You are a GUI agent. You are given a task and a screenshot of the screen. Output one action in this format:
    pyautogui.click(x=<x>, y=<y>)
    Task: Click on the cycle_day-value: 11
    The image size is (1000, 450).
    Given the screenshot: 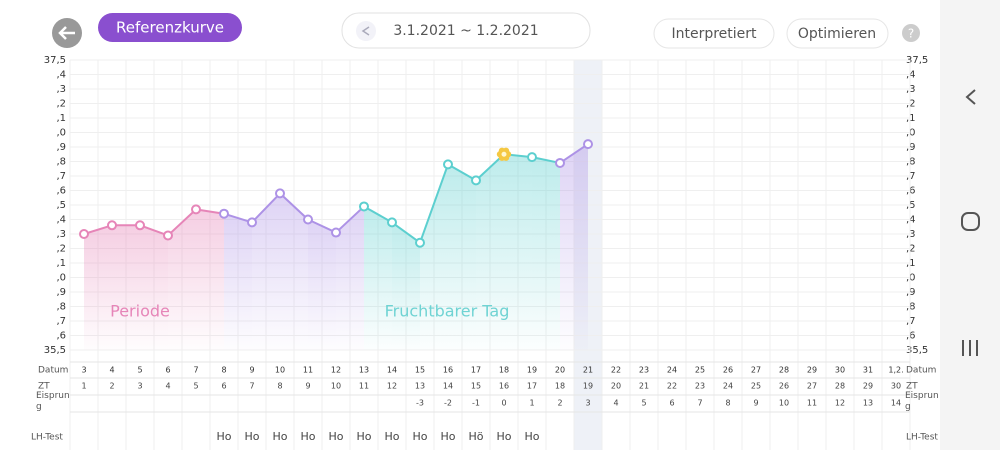 What is the action you would take?
    pyautogui.click(x=364, y=386)
    